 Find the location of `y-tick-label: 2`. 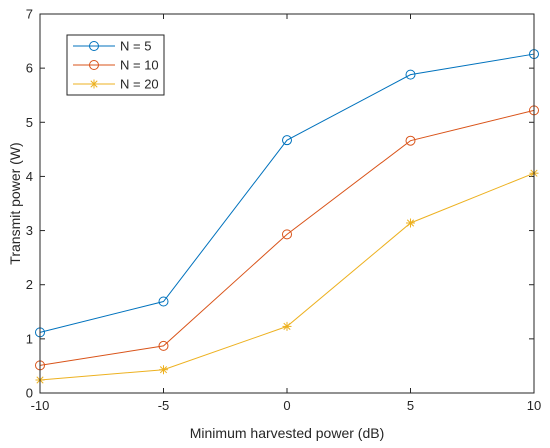

y-tick-label: 2 is located at coordinates (29, 284).